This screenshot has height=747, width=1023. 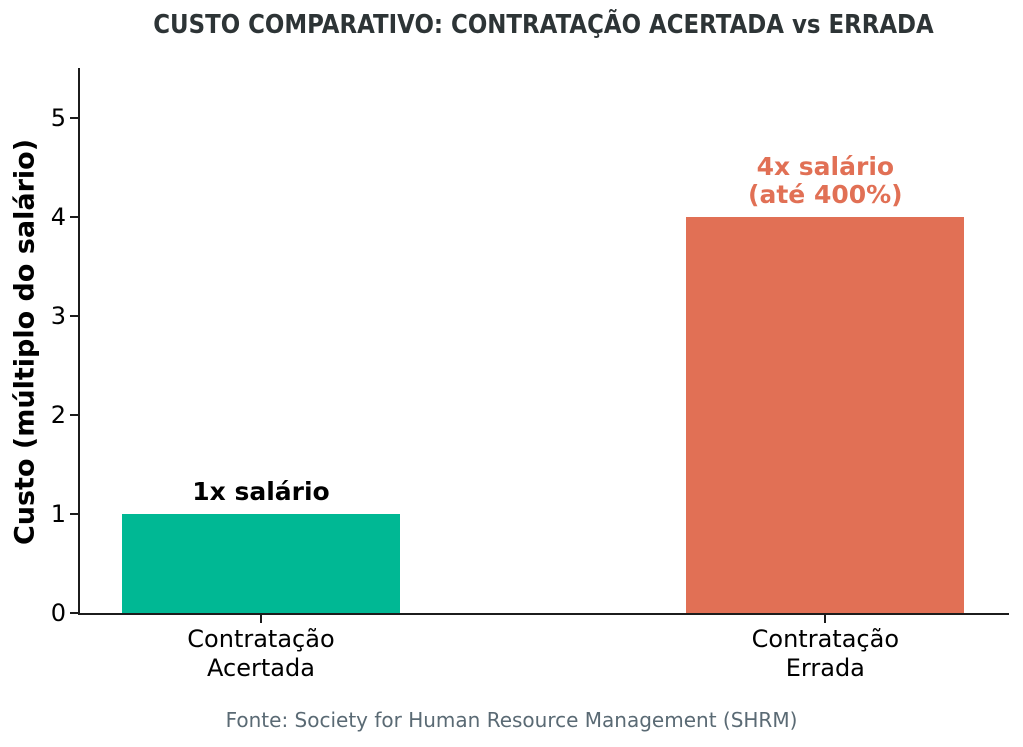 I want to click on y-tick-label: 5, so click(x=58, y=117).